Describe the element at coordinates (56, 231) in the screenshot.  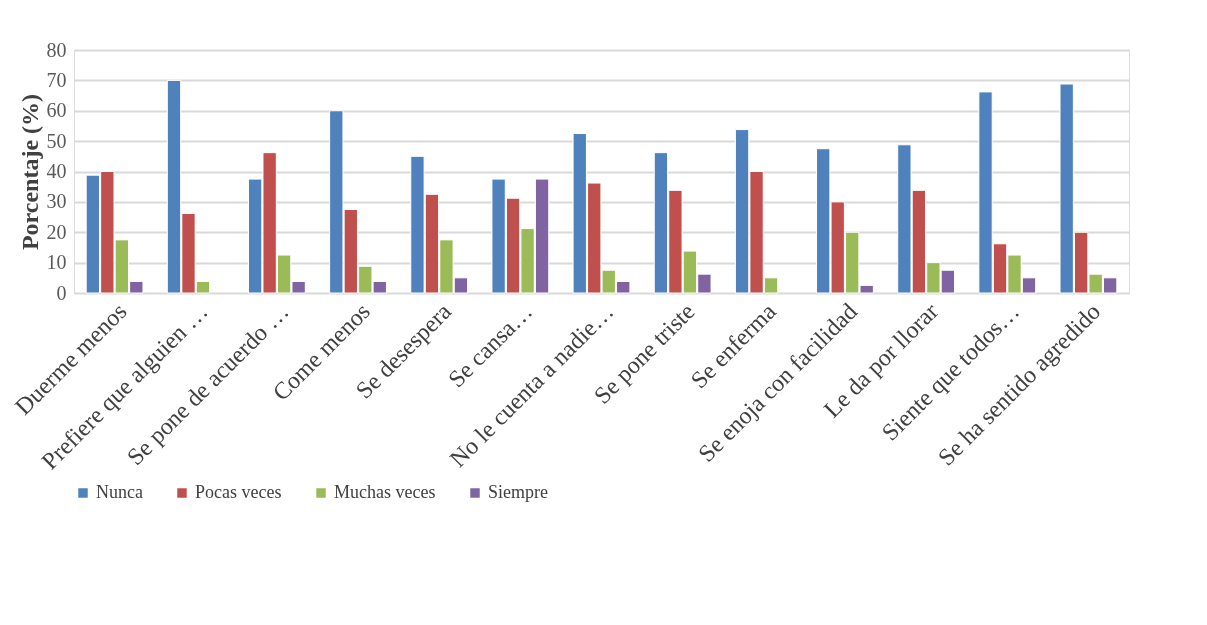
I see `y-tick-label: 20` at that location.